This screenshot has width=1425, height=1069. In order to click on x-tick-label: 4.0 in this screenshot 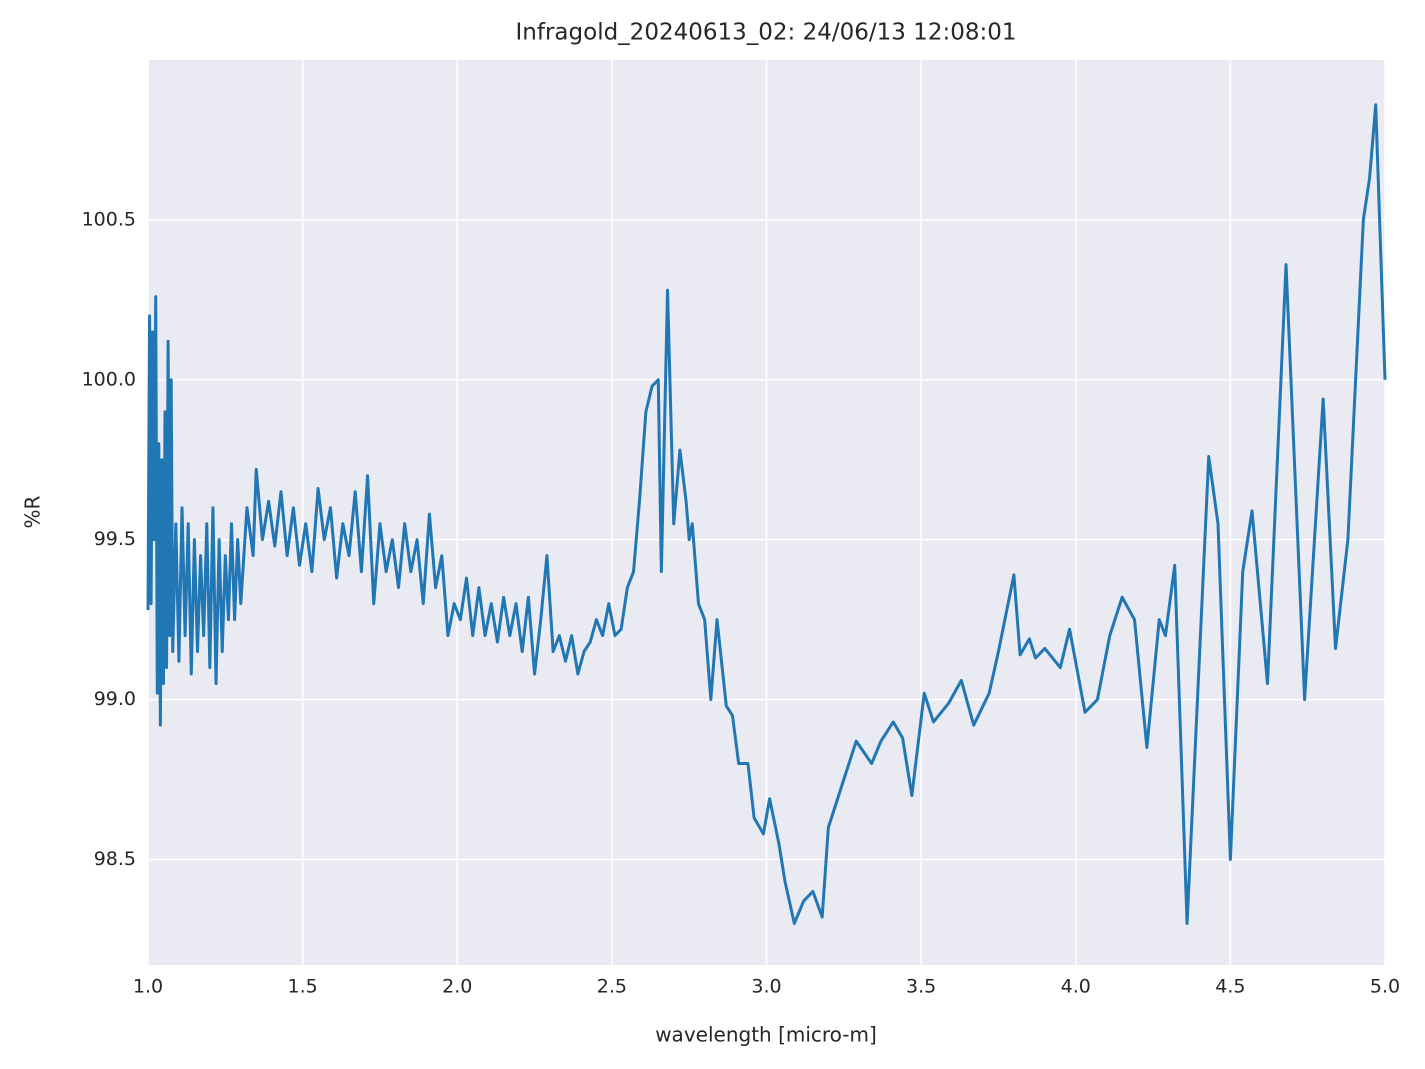, I will do `click(1076, 987)`.